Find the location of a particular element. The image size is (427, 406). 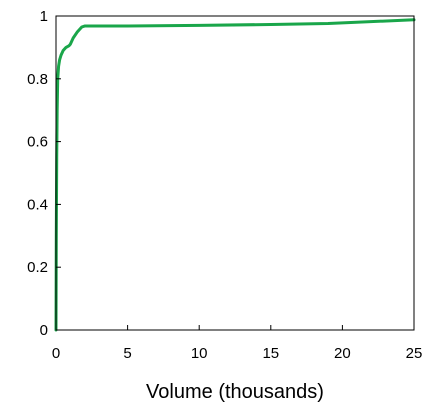

x-axis-title: Volume (thousands) is located at coordinates (235, 392).